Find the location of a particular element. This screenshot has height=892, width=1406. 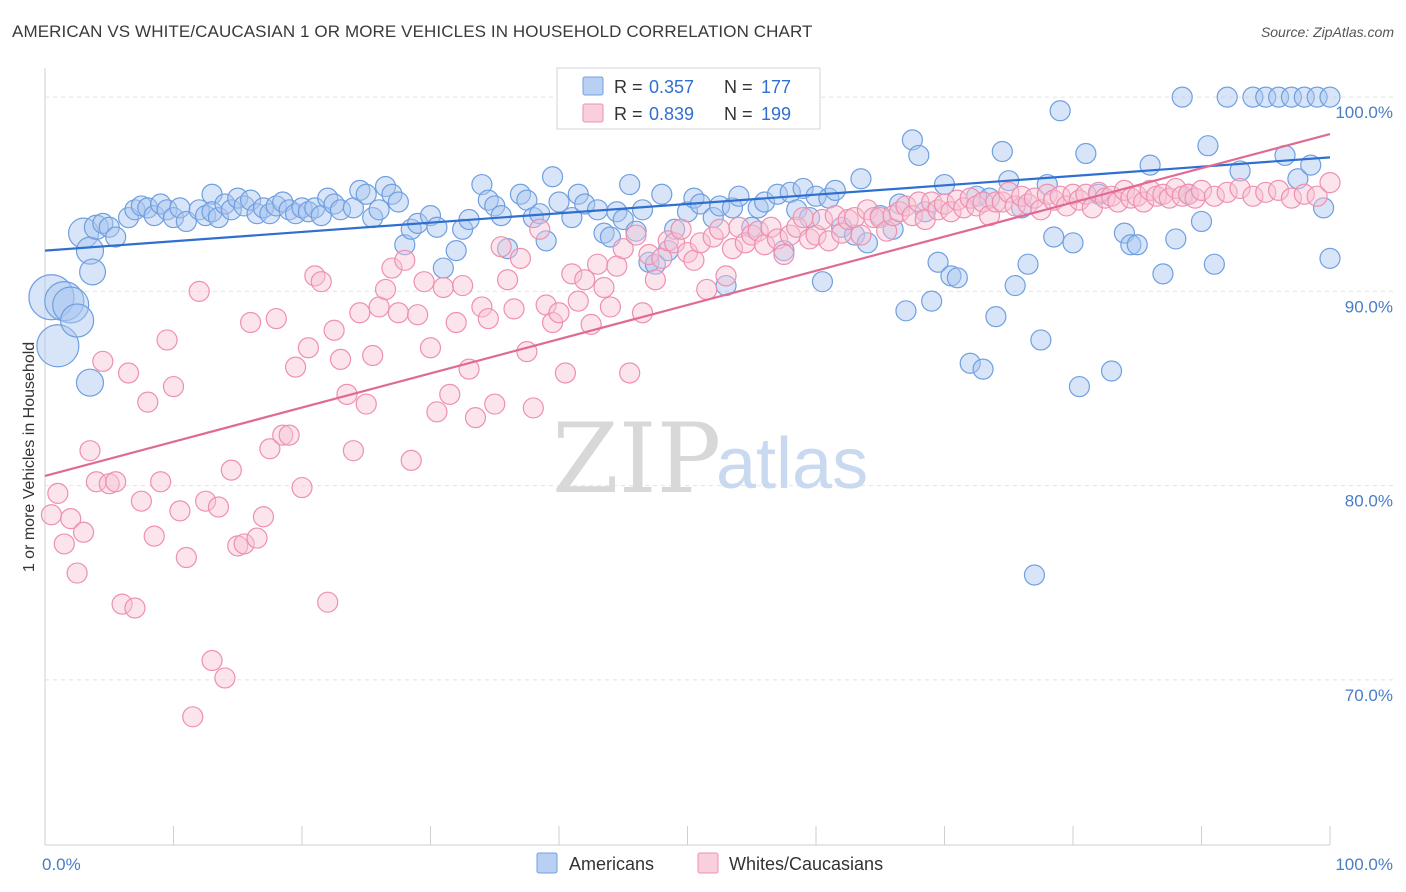

x-ticks is located at coordinates (687, 835).